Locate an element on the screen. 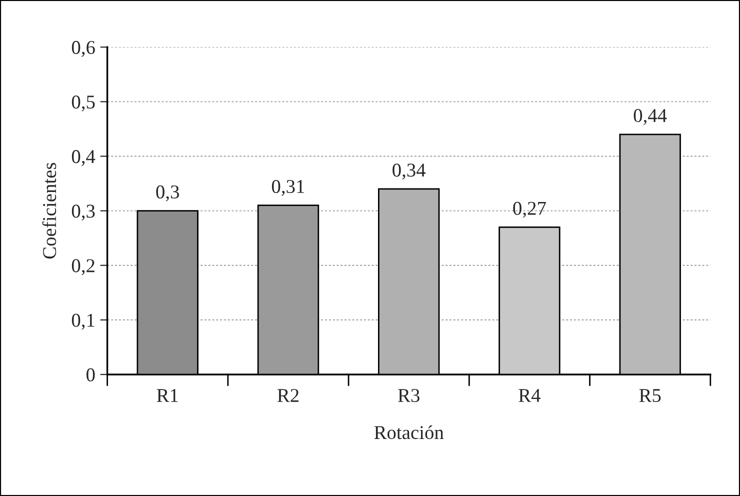 Image resolution: width=740 pixels, height=496 pixels. data-label: 0,34 is located at coordinates (409, 172).